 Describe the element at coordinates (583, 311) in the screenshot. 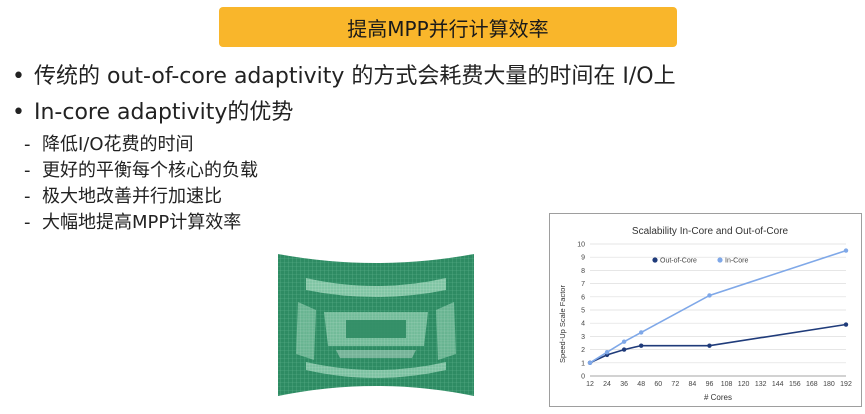

I see `y-tick-label: 5` at that location.